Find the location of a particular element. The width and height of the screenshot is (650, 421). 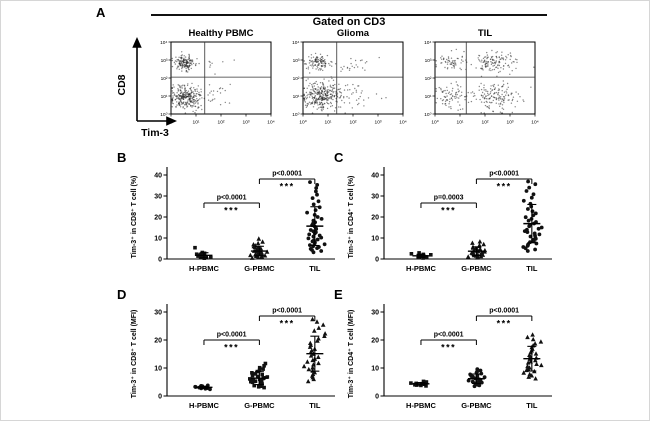

axes: 0 10 20 30 40 is located at coordinates (244, 215).